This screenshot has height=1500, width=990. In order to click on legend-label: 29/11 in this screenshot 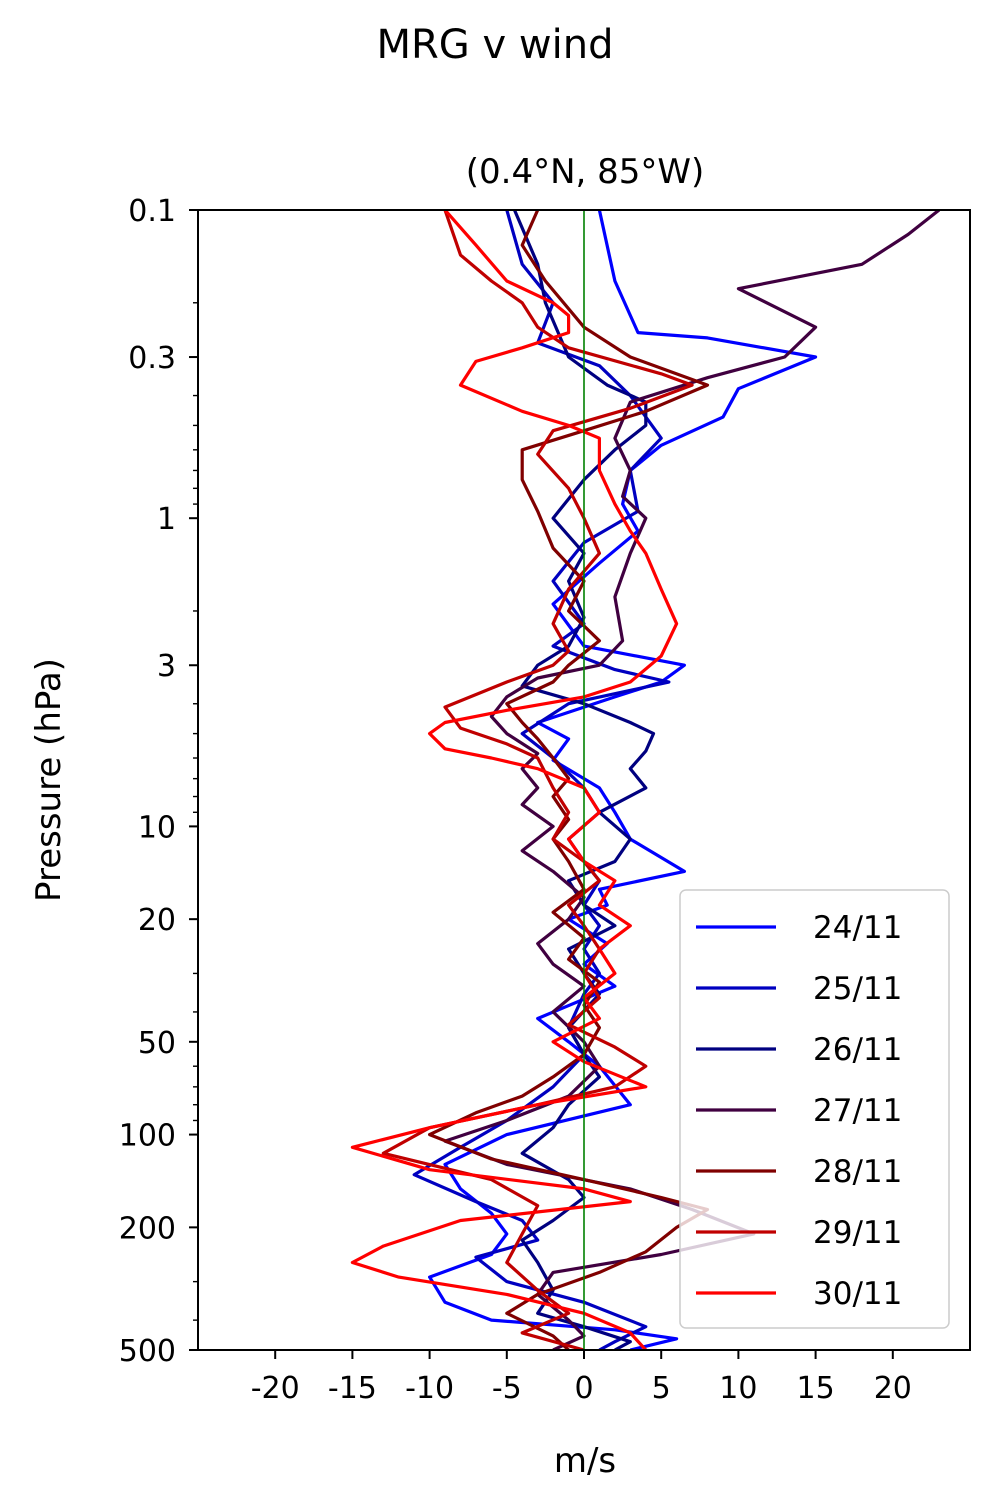, I will do `click(857, 1233)`.